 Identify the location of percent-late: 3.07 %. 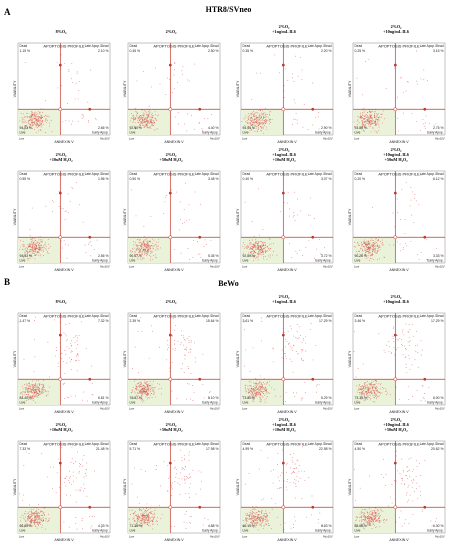
(326, 179).